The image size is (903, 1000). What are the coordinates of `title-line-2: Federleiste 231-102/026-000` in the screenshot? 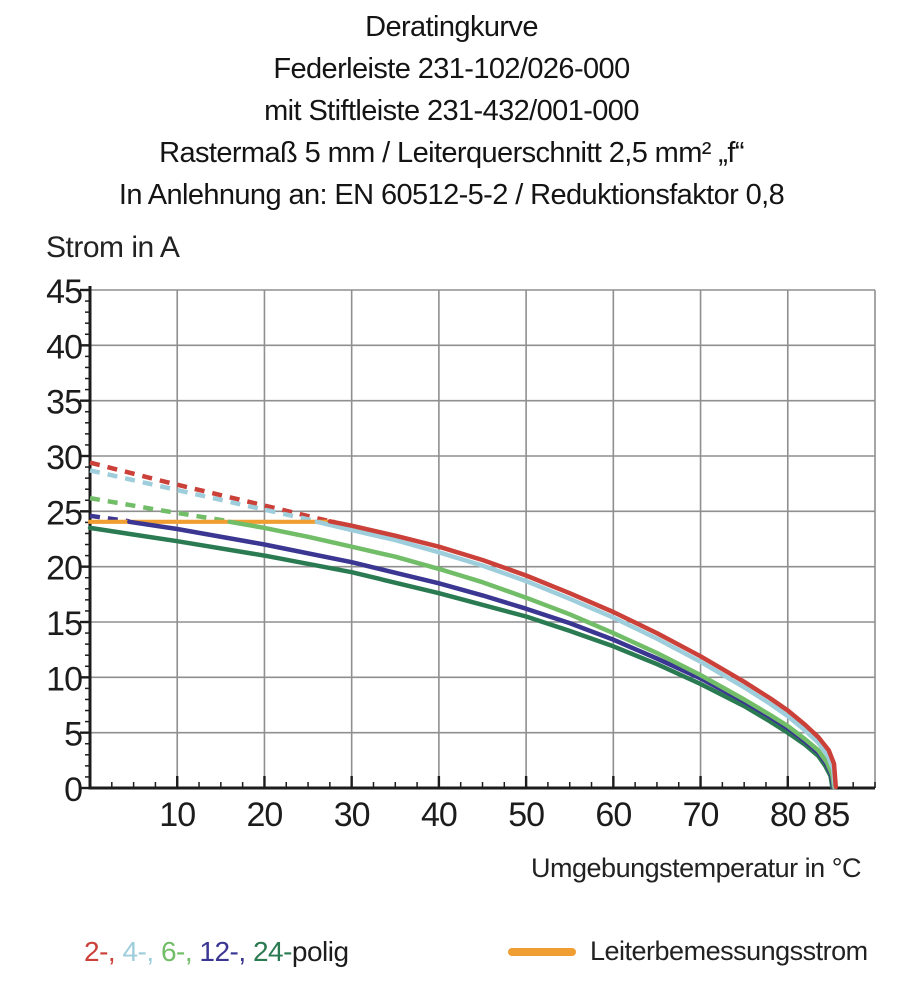 It's located at (451, 69).